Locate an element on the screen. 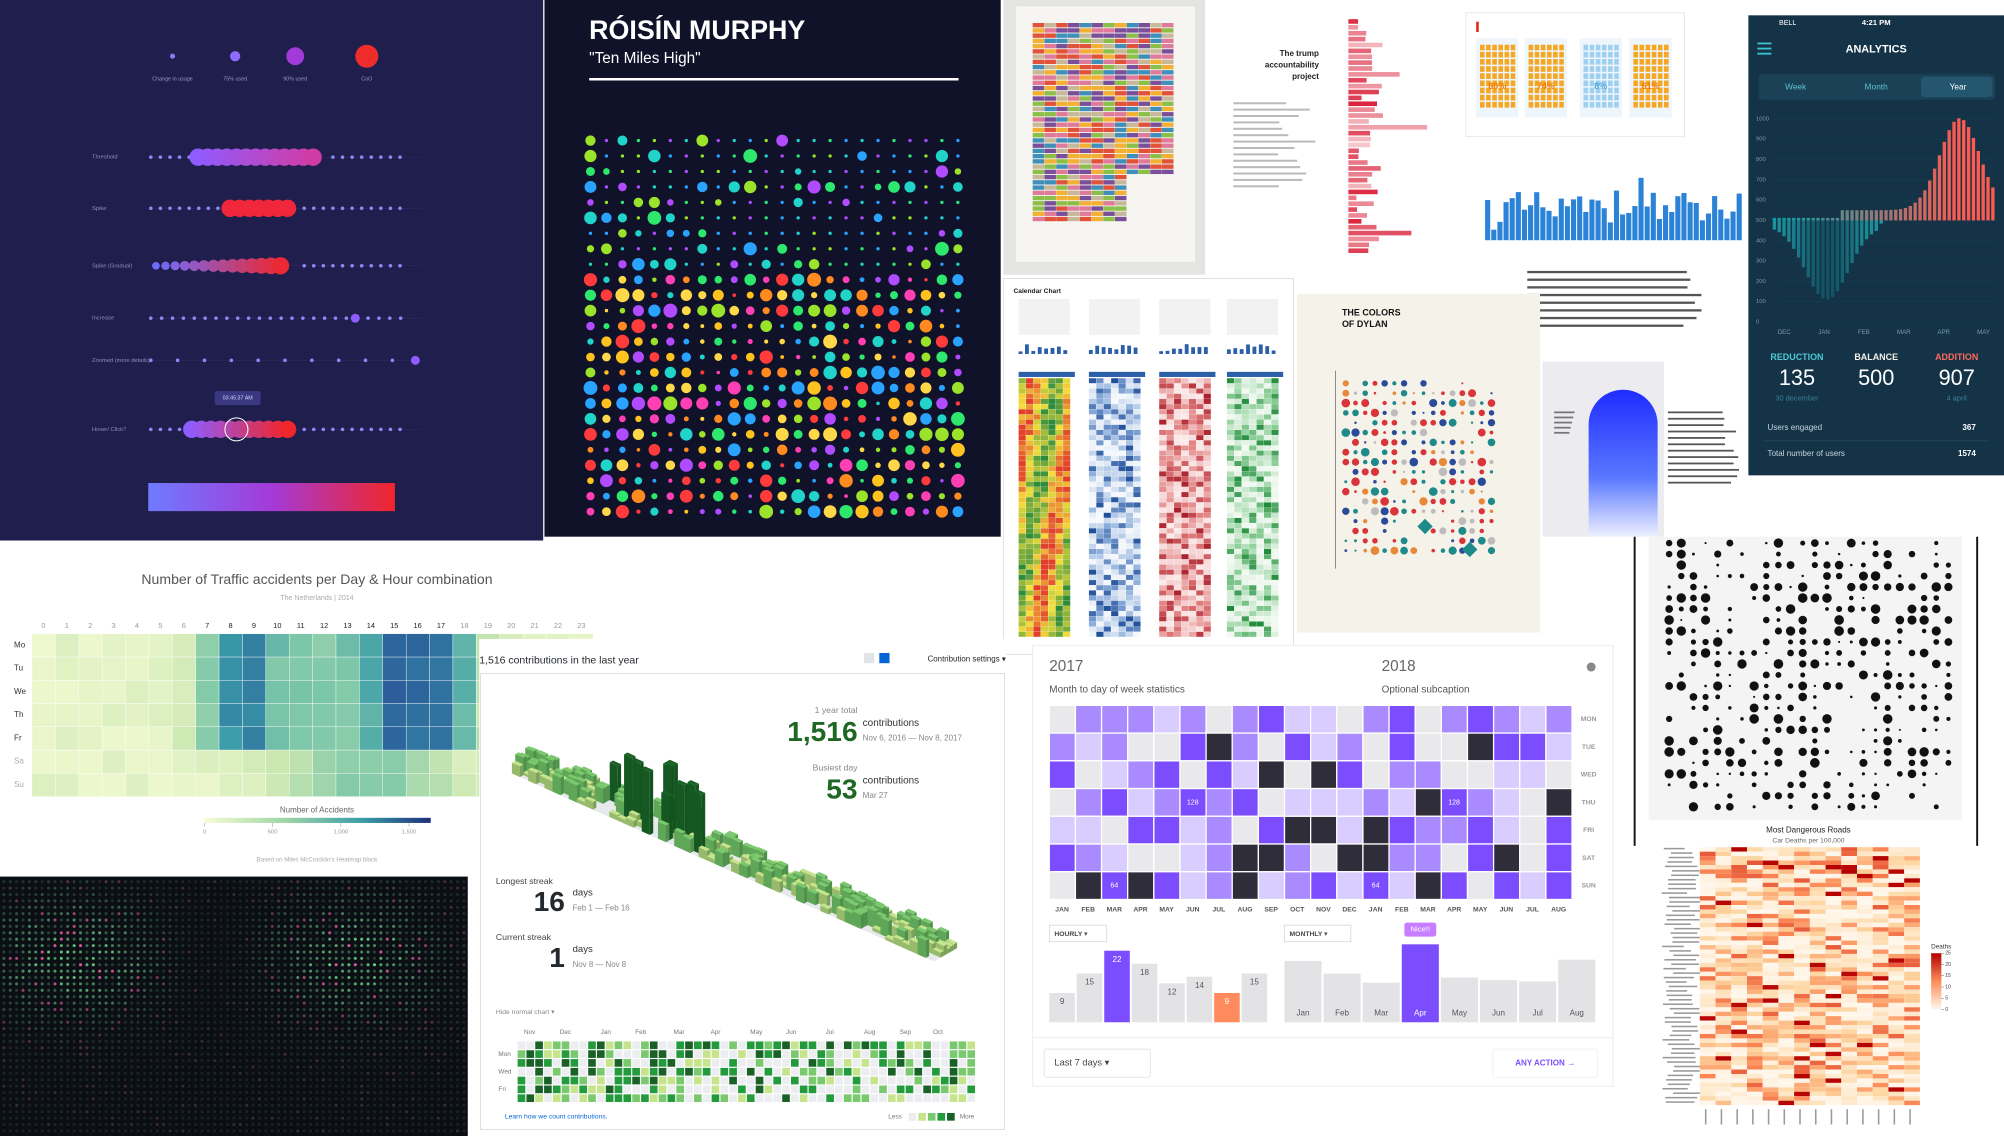 This screenshot has height=1136, width=2004. up-bar is located at coordinates (1959, 169).